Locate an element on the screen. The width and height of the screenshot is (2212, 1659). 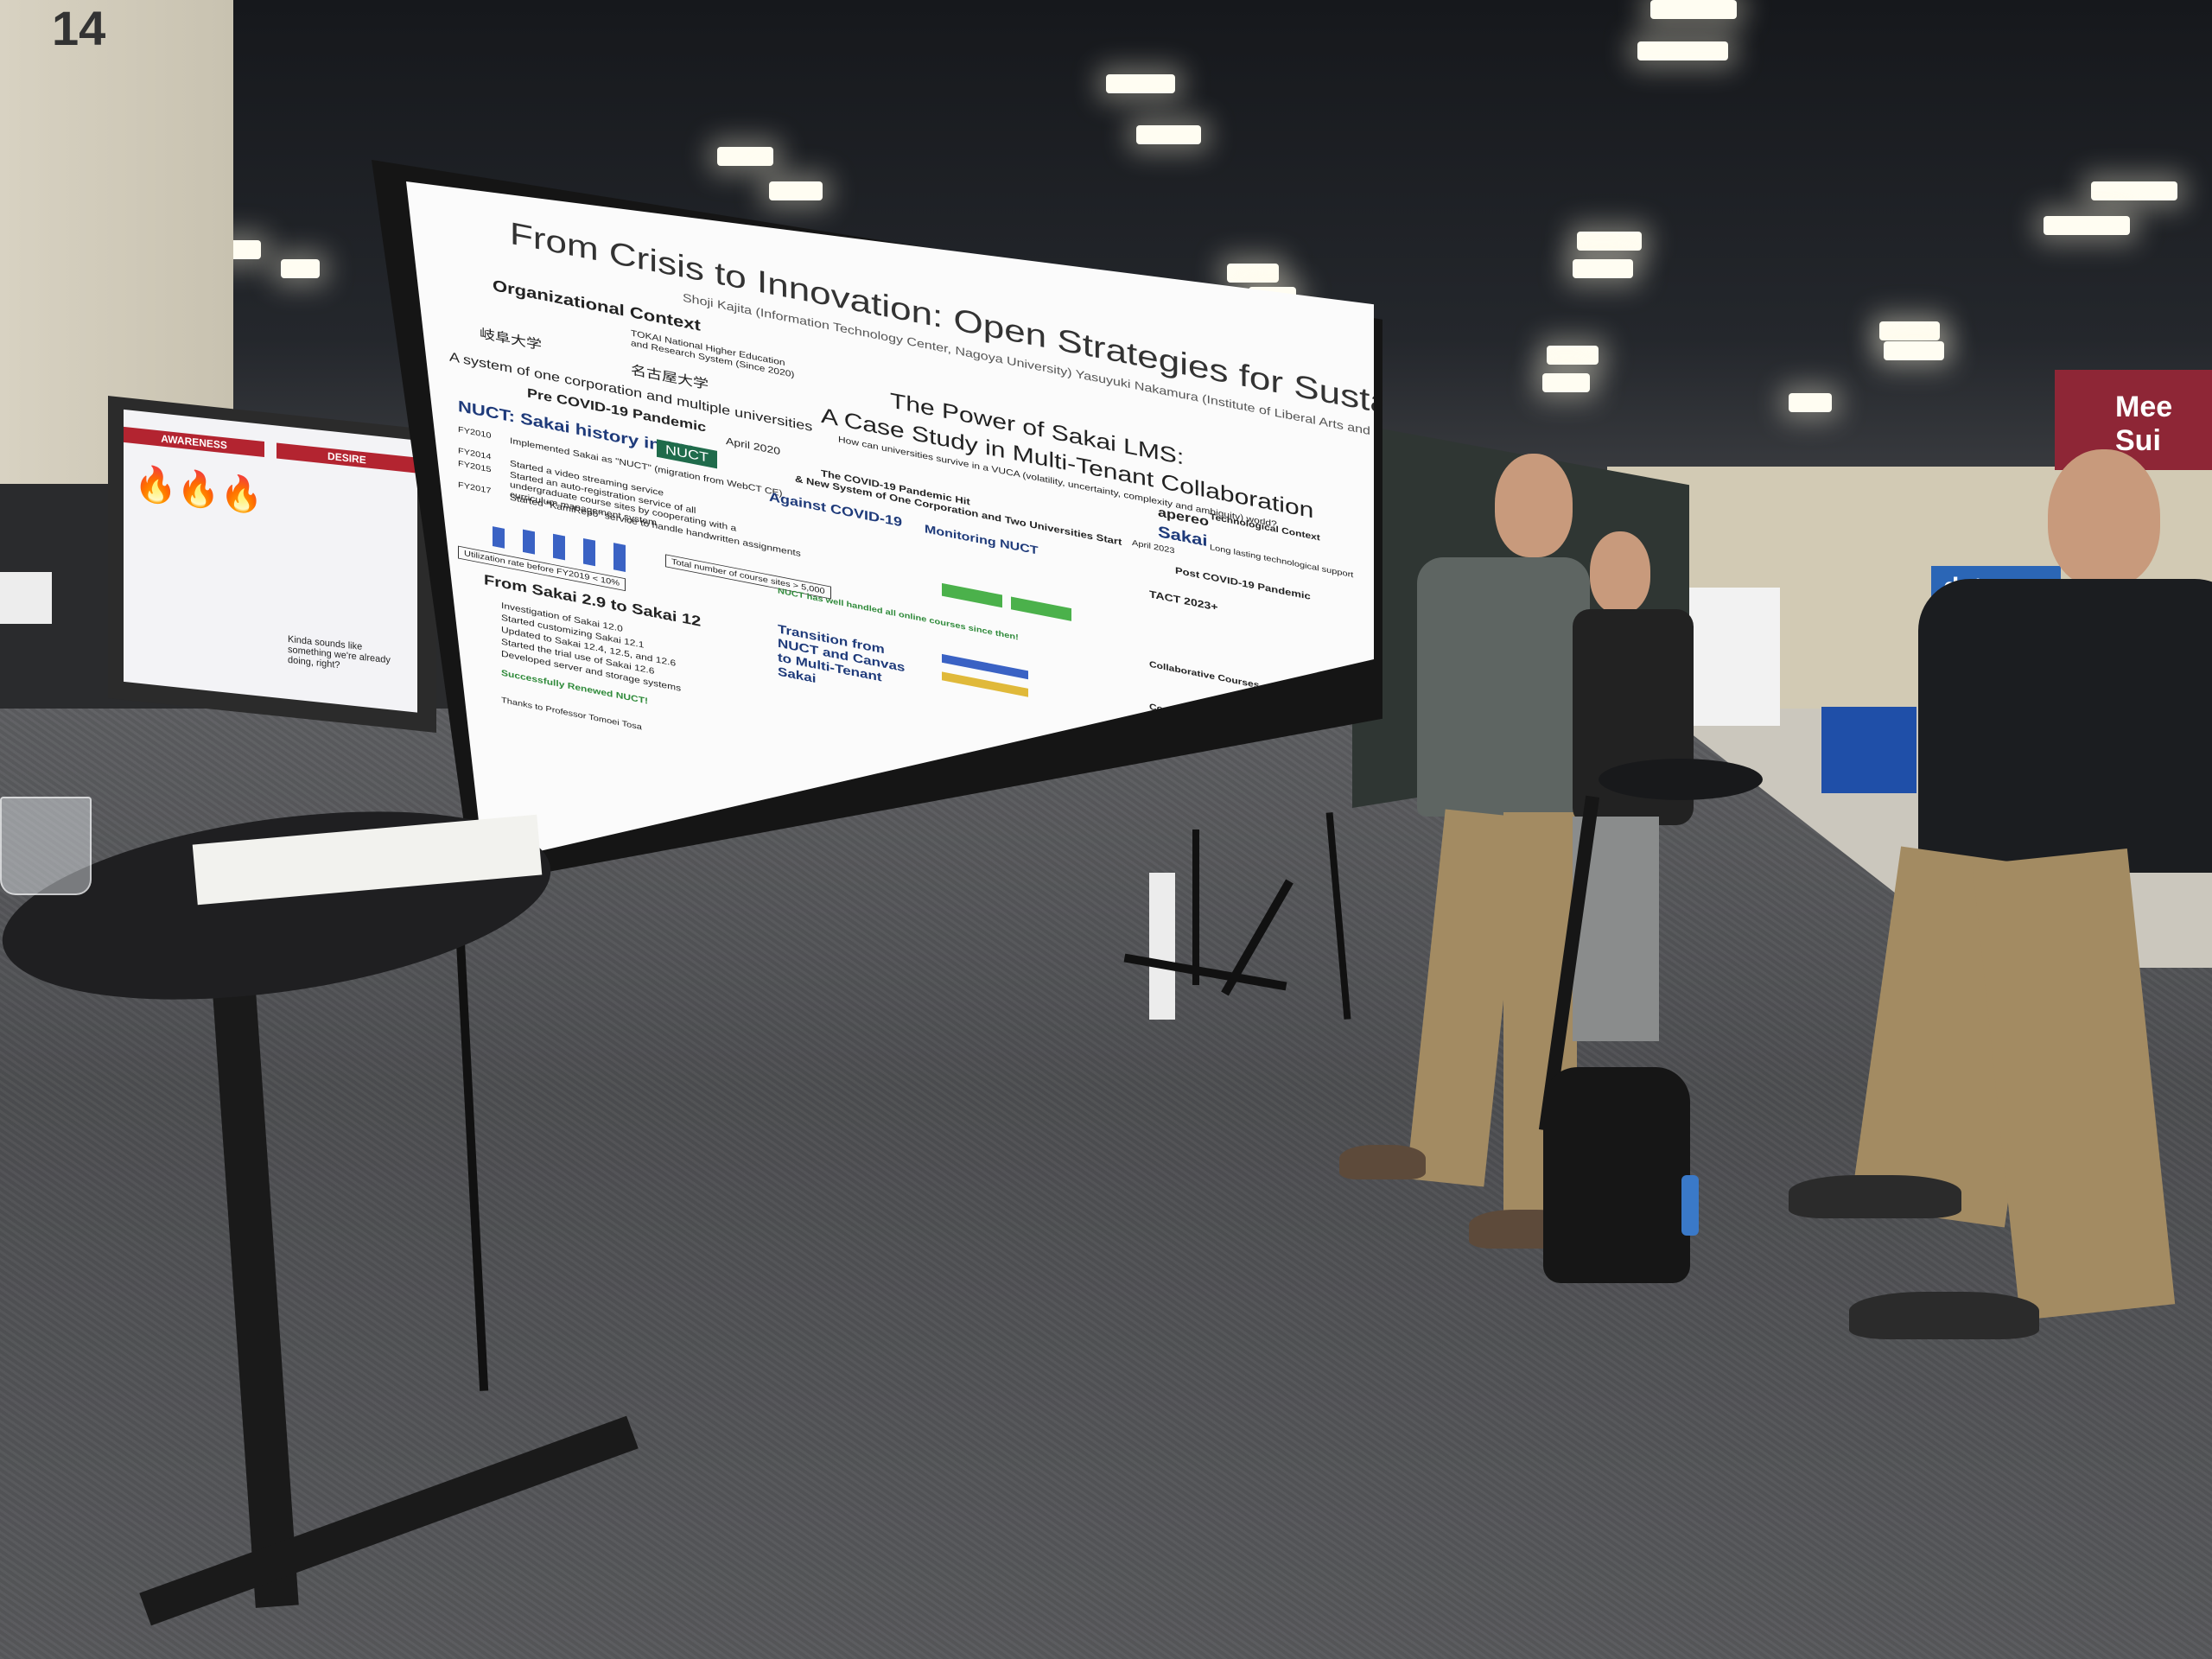
black-shirt is located at coordinates (2065, 726).